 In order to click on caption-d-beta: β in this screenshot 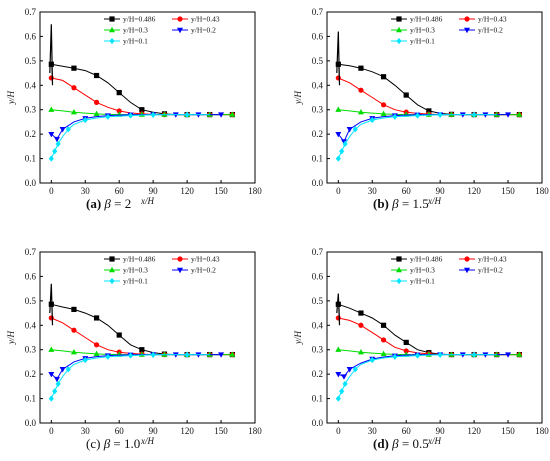, I will do `click(395, 443)`.